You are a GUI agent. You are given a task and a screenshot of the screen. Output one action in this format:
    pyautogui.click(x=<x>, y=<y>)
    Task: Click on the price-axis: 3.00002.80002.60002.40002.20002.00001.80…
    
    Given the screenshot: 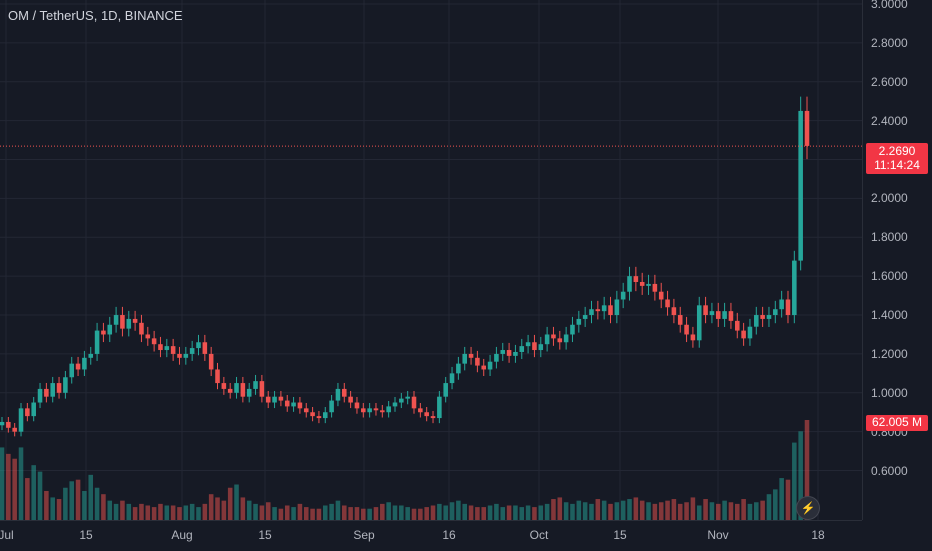 What is the action you would take?
    pyautogui.click(x=897, y=260)
    